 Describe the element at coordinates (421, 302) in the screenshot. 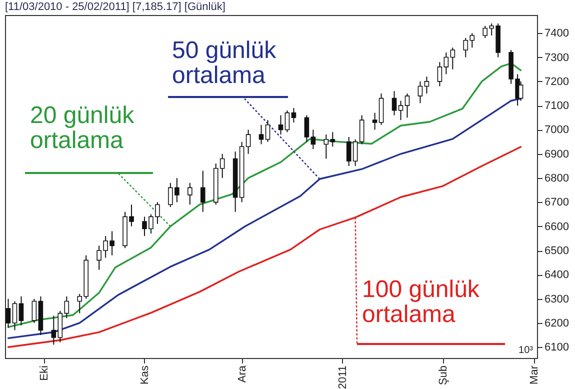

I see `text: 100 günlük ortalama` at that location.